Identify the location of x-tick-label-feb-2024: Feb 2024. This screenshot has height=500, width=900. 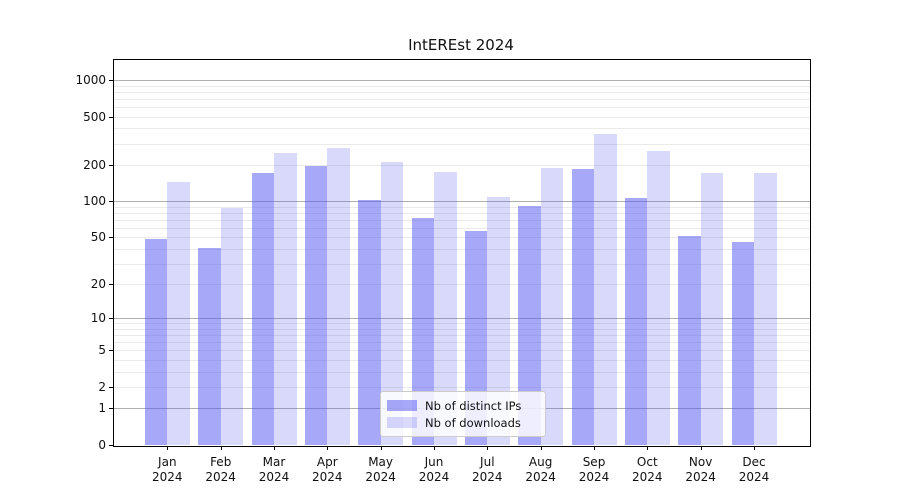
(220, 469).